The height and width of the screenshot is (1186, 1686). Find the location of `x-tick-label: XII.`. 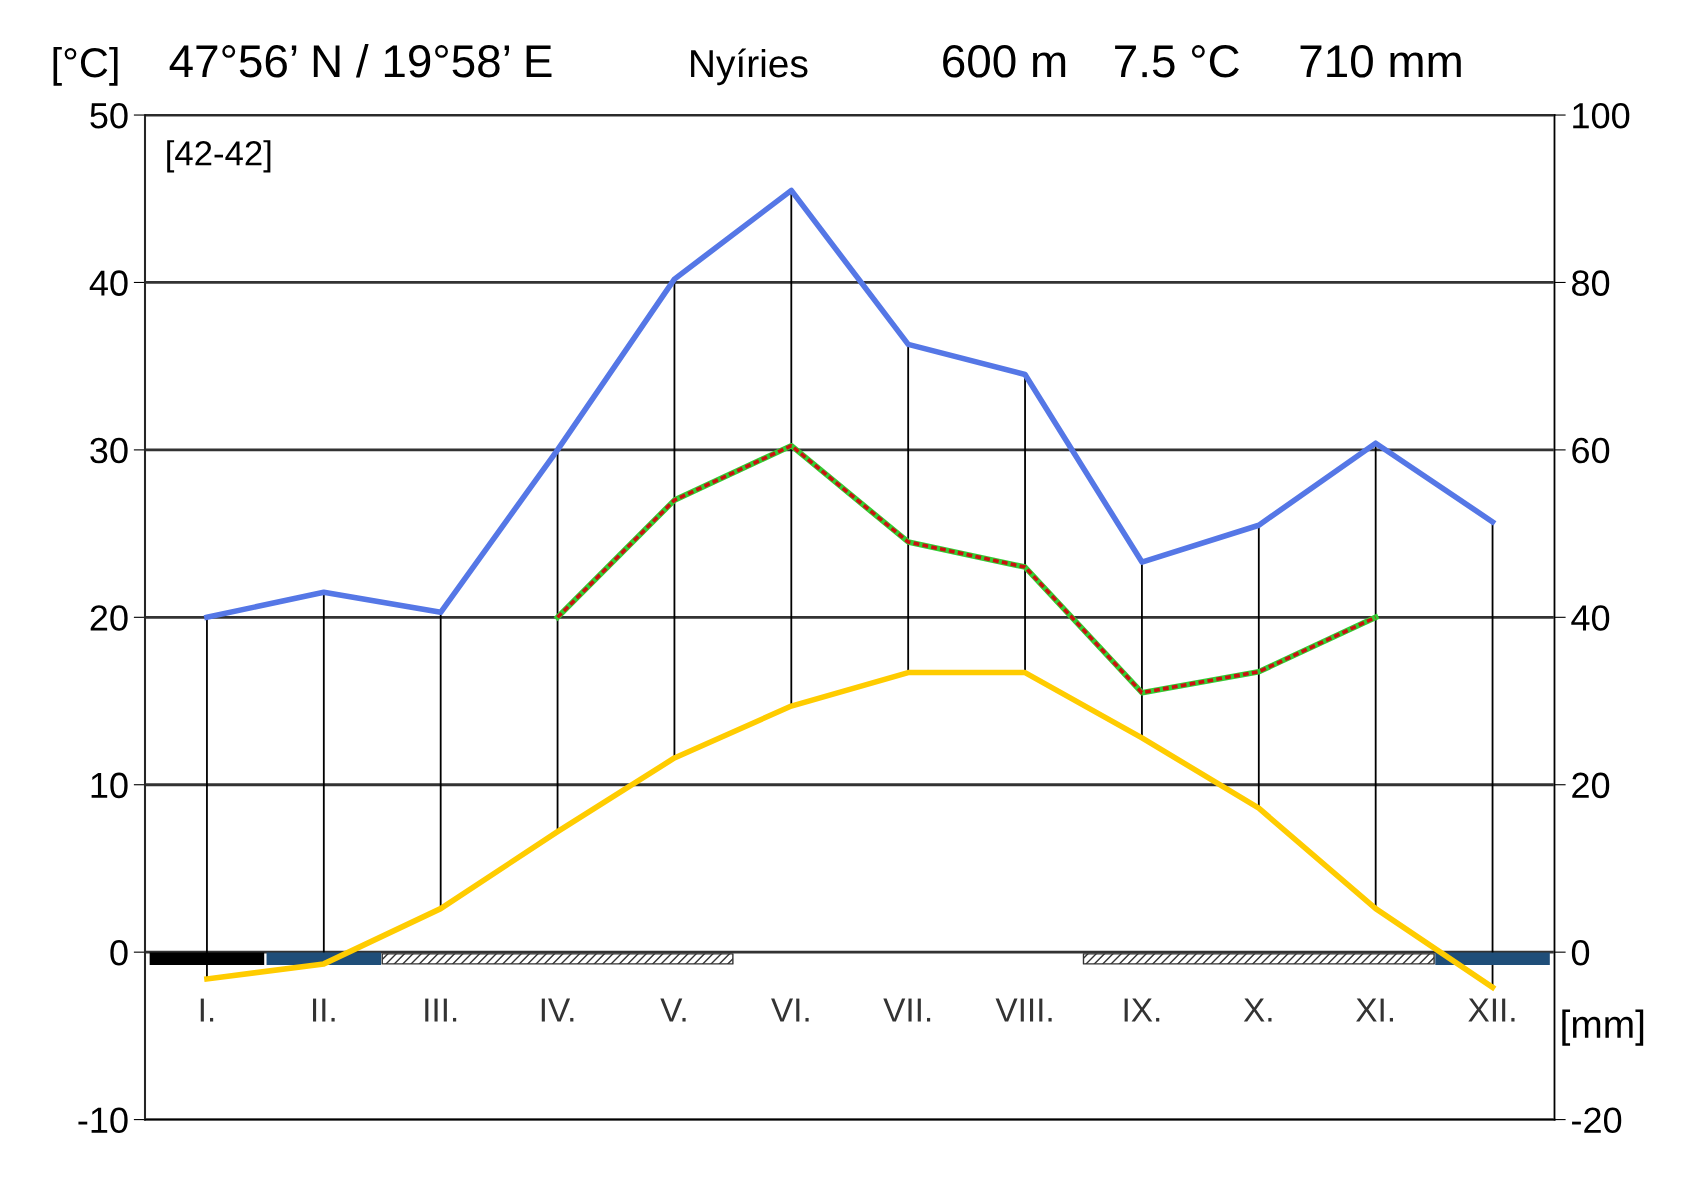

x-tick-label: XII. is located at coordinates (1491, 1010).